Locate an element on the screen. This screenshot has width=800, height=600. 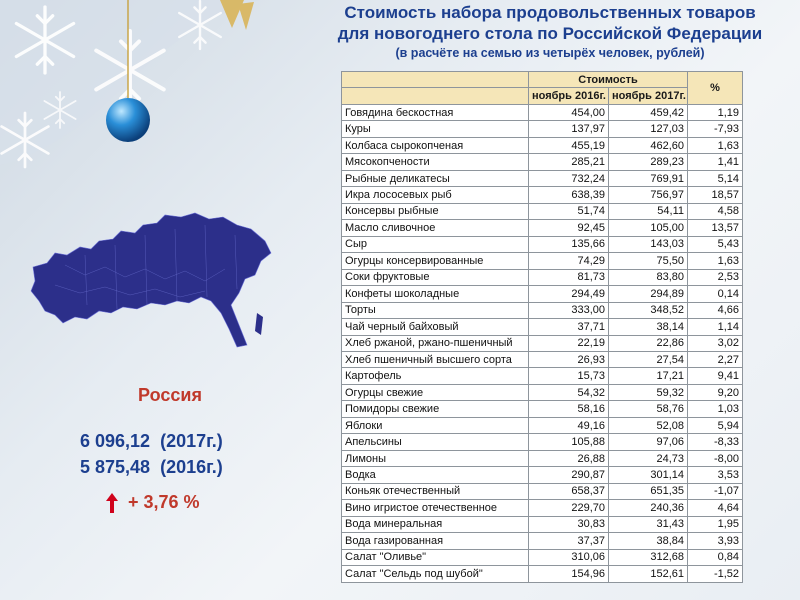
table-row: Картофель 15,73 17,21 9,41 is located at coordinates (542, 376).